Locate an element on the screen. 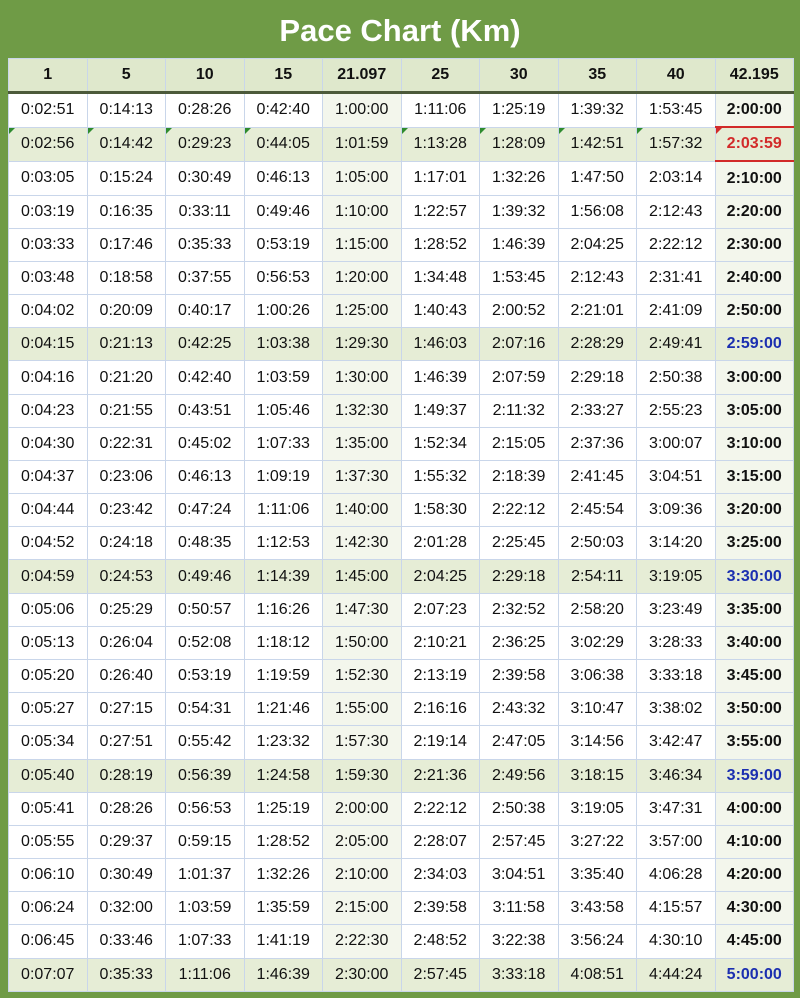  split-time-cell: 2:15:05 is located at coordinates (519, 443).